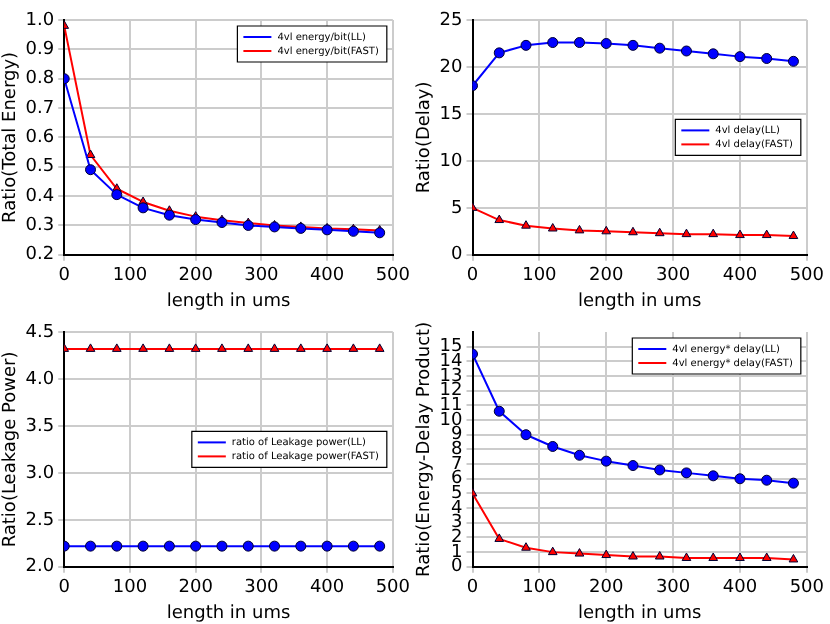  I want to click on y-tick-label: 0.5, so click(40, 167).